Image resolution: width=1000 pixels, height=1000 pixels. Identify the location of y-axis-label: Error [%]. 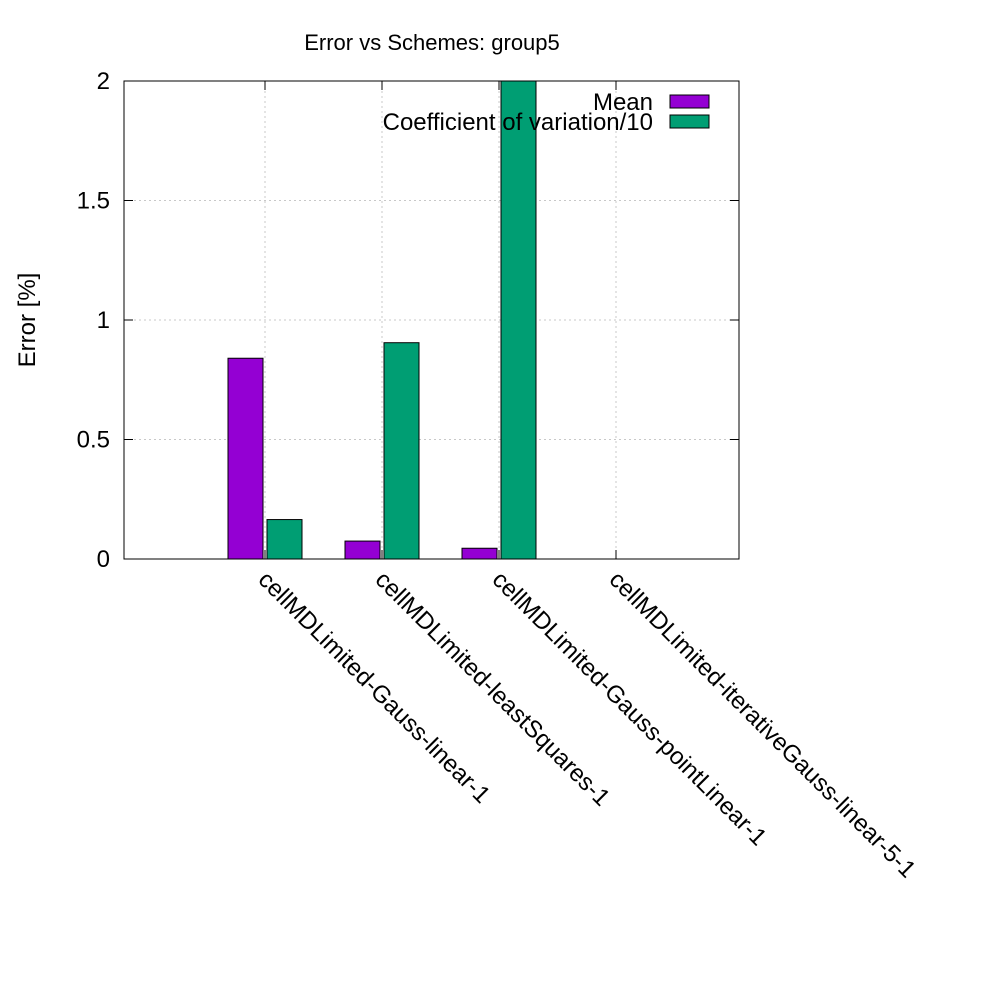
(27, 320).